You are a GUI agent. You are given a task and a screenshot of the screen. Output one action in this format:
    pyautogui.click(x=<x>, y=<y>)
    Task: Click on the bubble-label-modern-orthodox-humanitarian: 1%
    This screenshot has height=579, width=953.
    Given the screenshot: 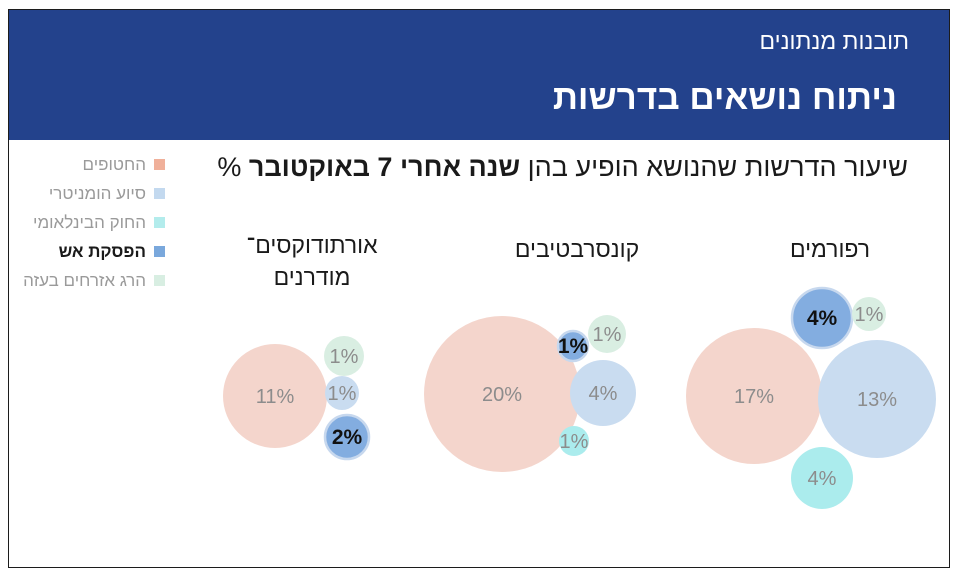 What is the action you would take?
    pyautogui.click(x=342, y=394)
    